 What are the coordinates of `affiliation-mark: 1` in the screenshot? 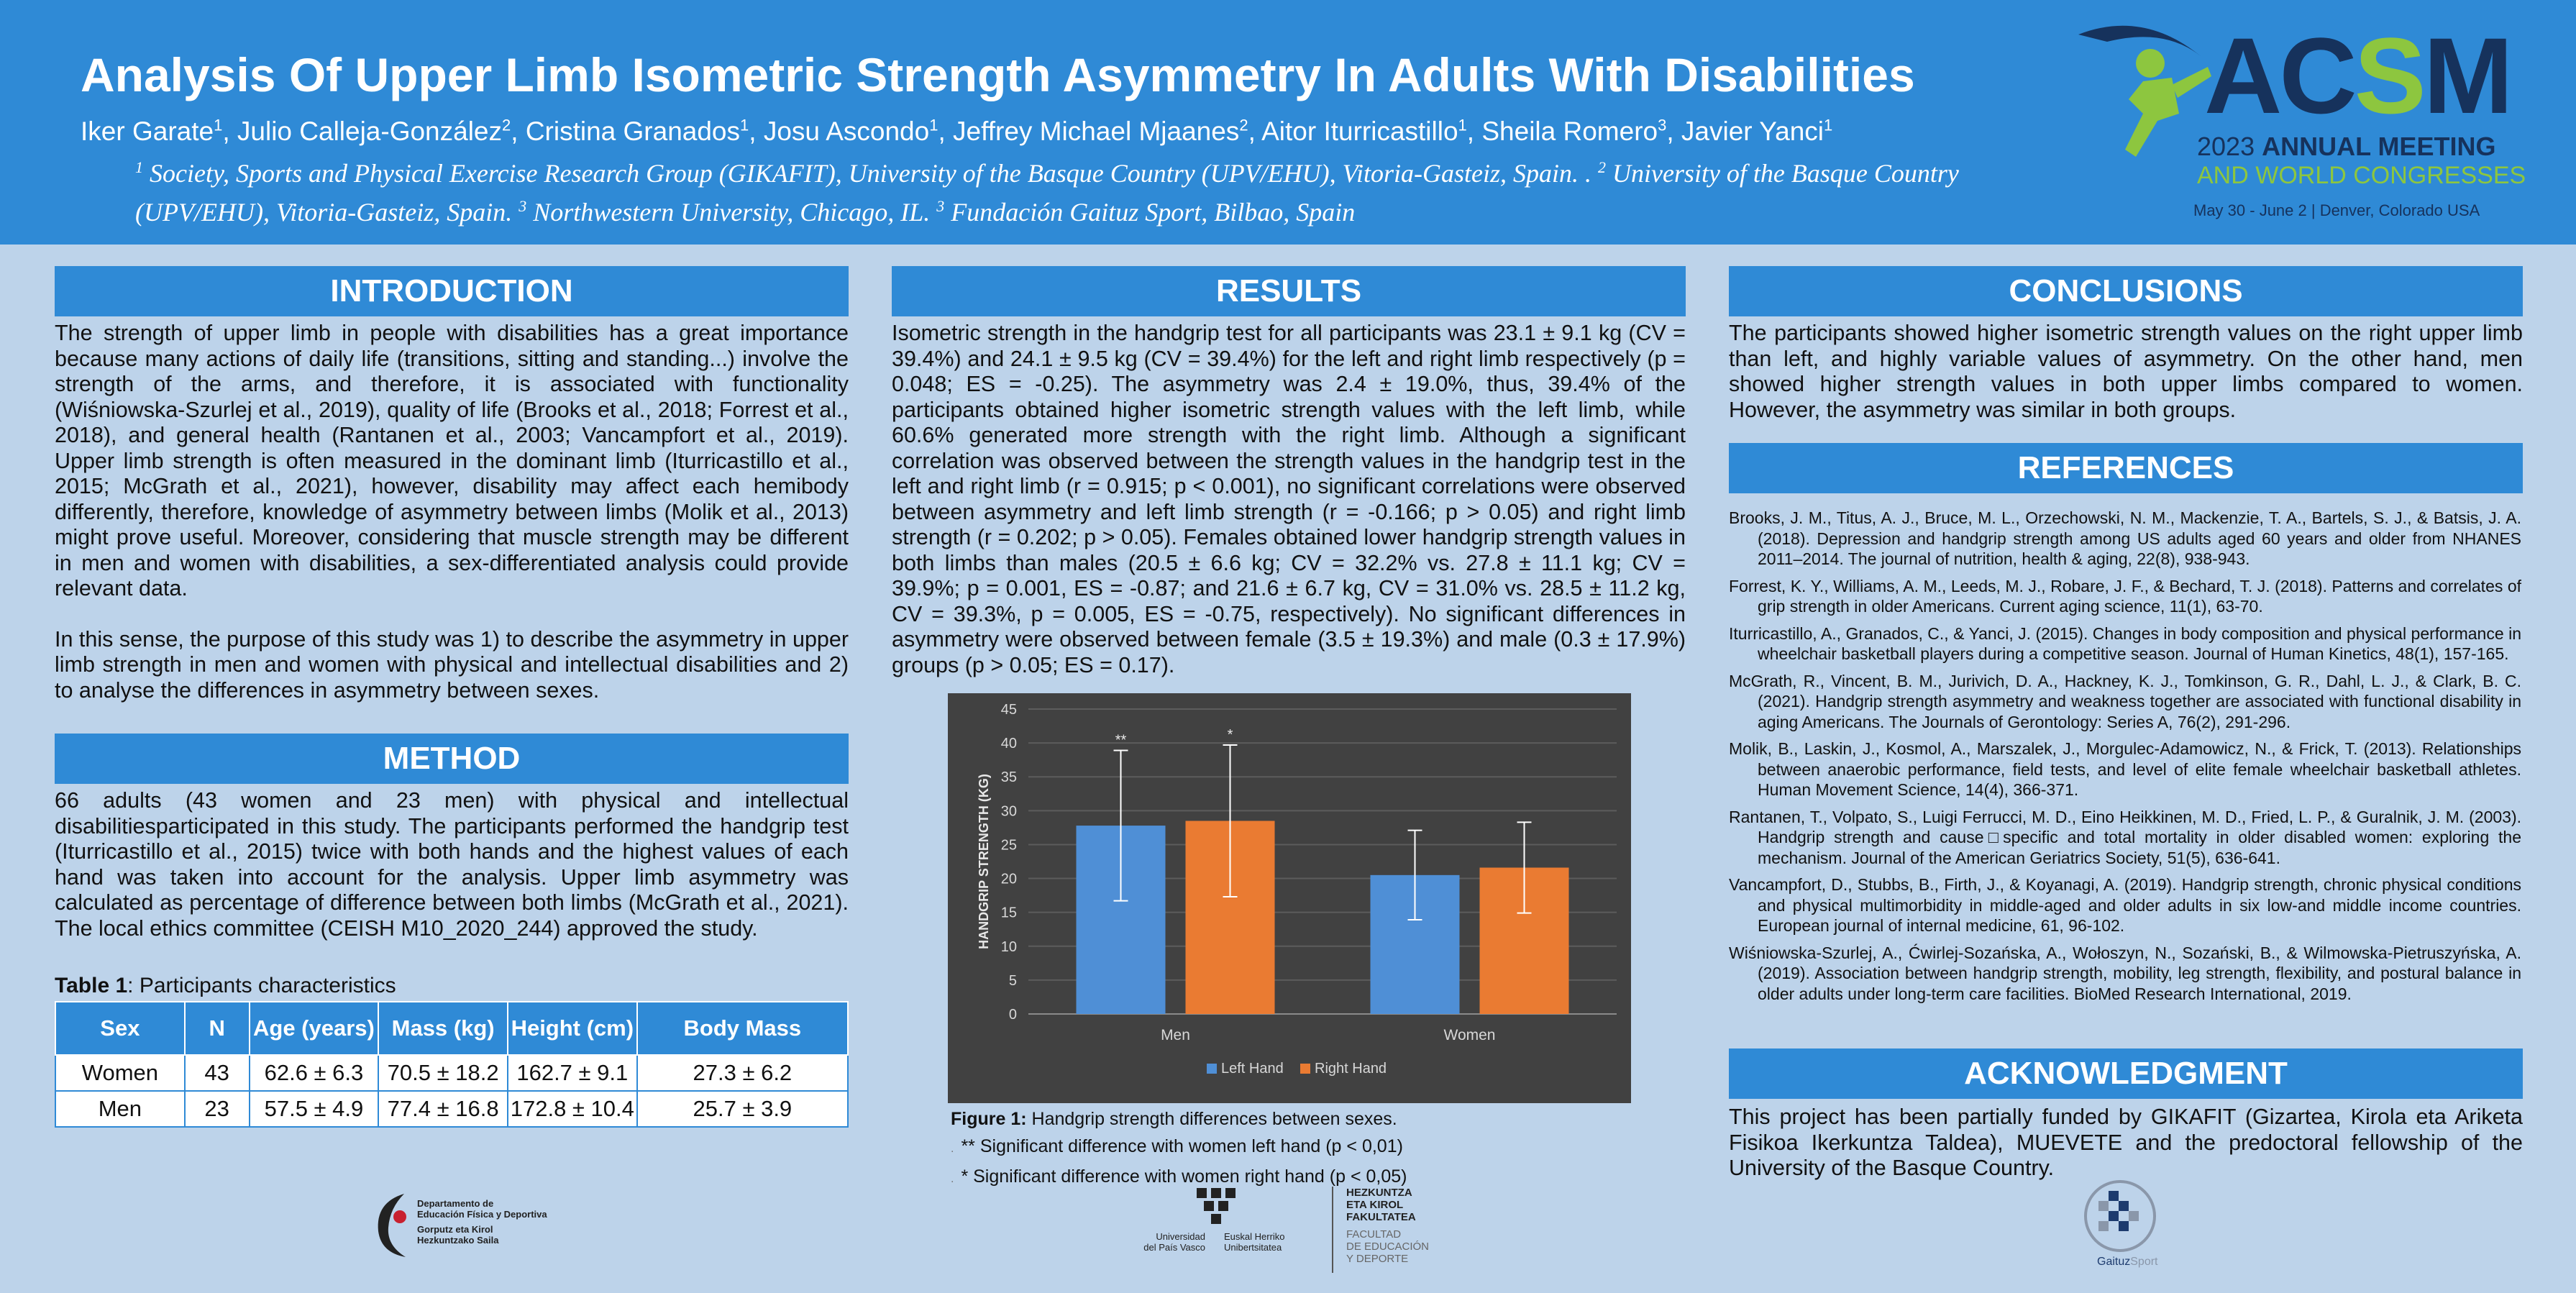 It's located at (139, 167).